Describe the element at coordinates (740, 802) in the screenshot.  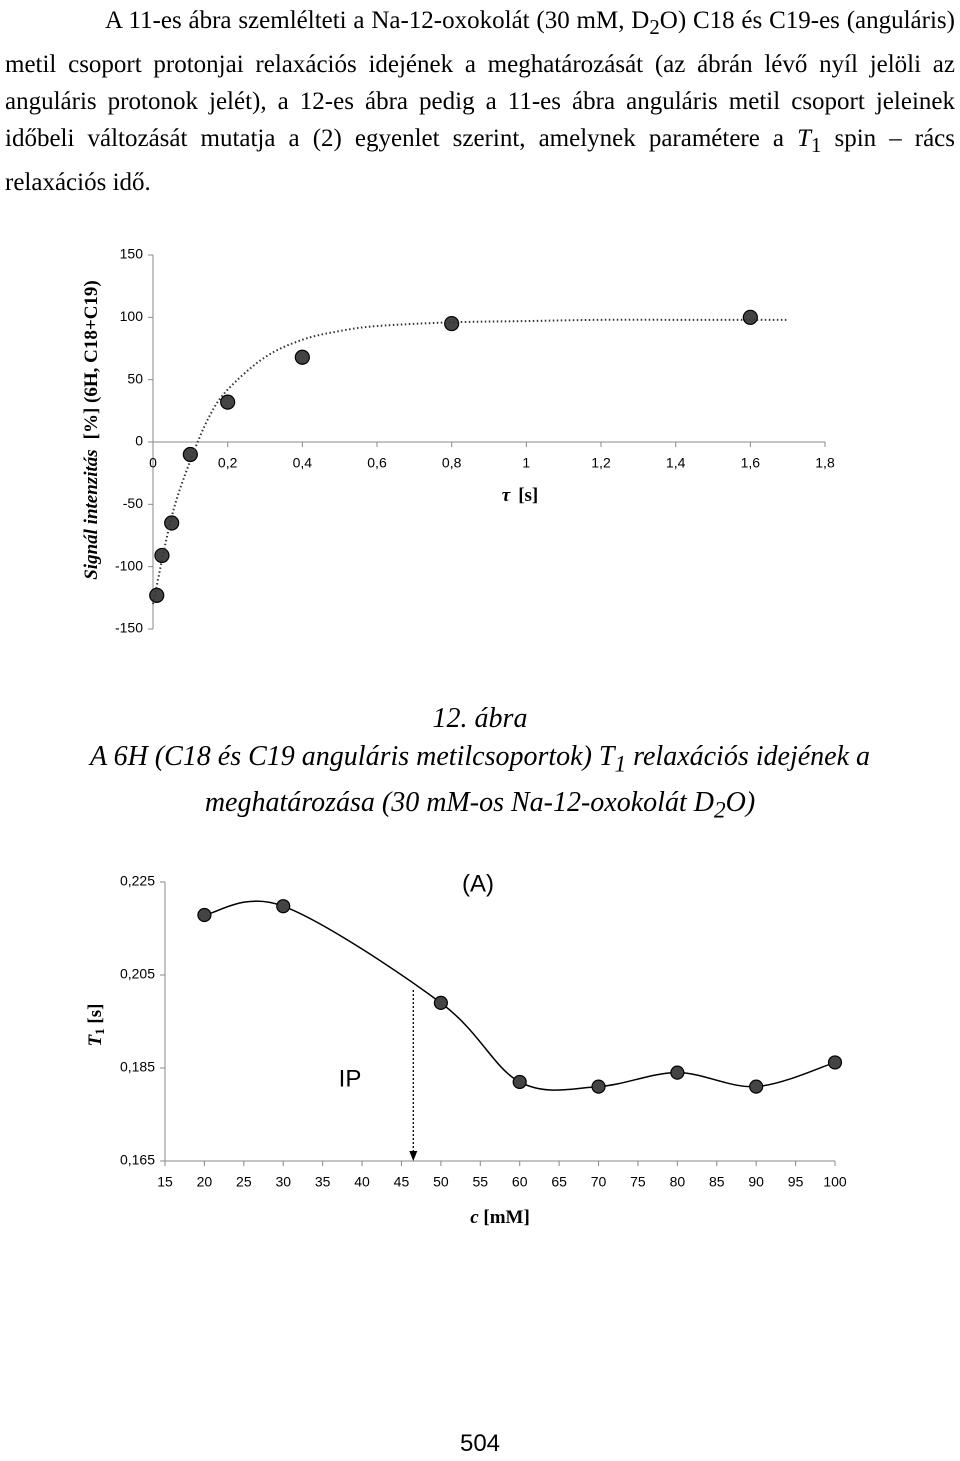
I see `text: O)` at that location.